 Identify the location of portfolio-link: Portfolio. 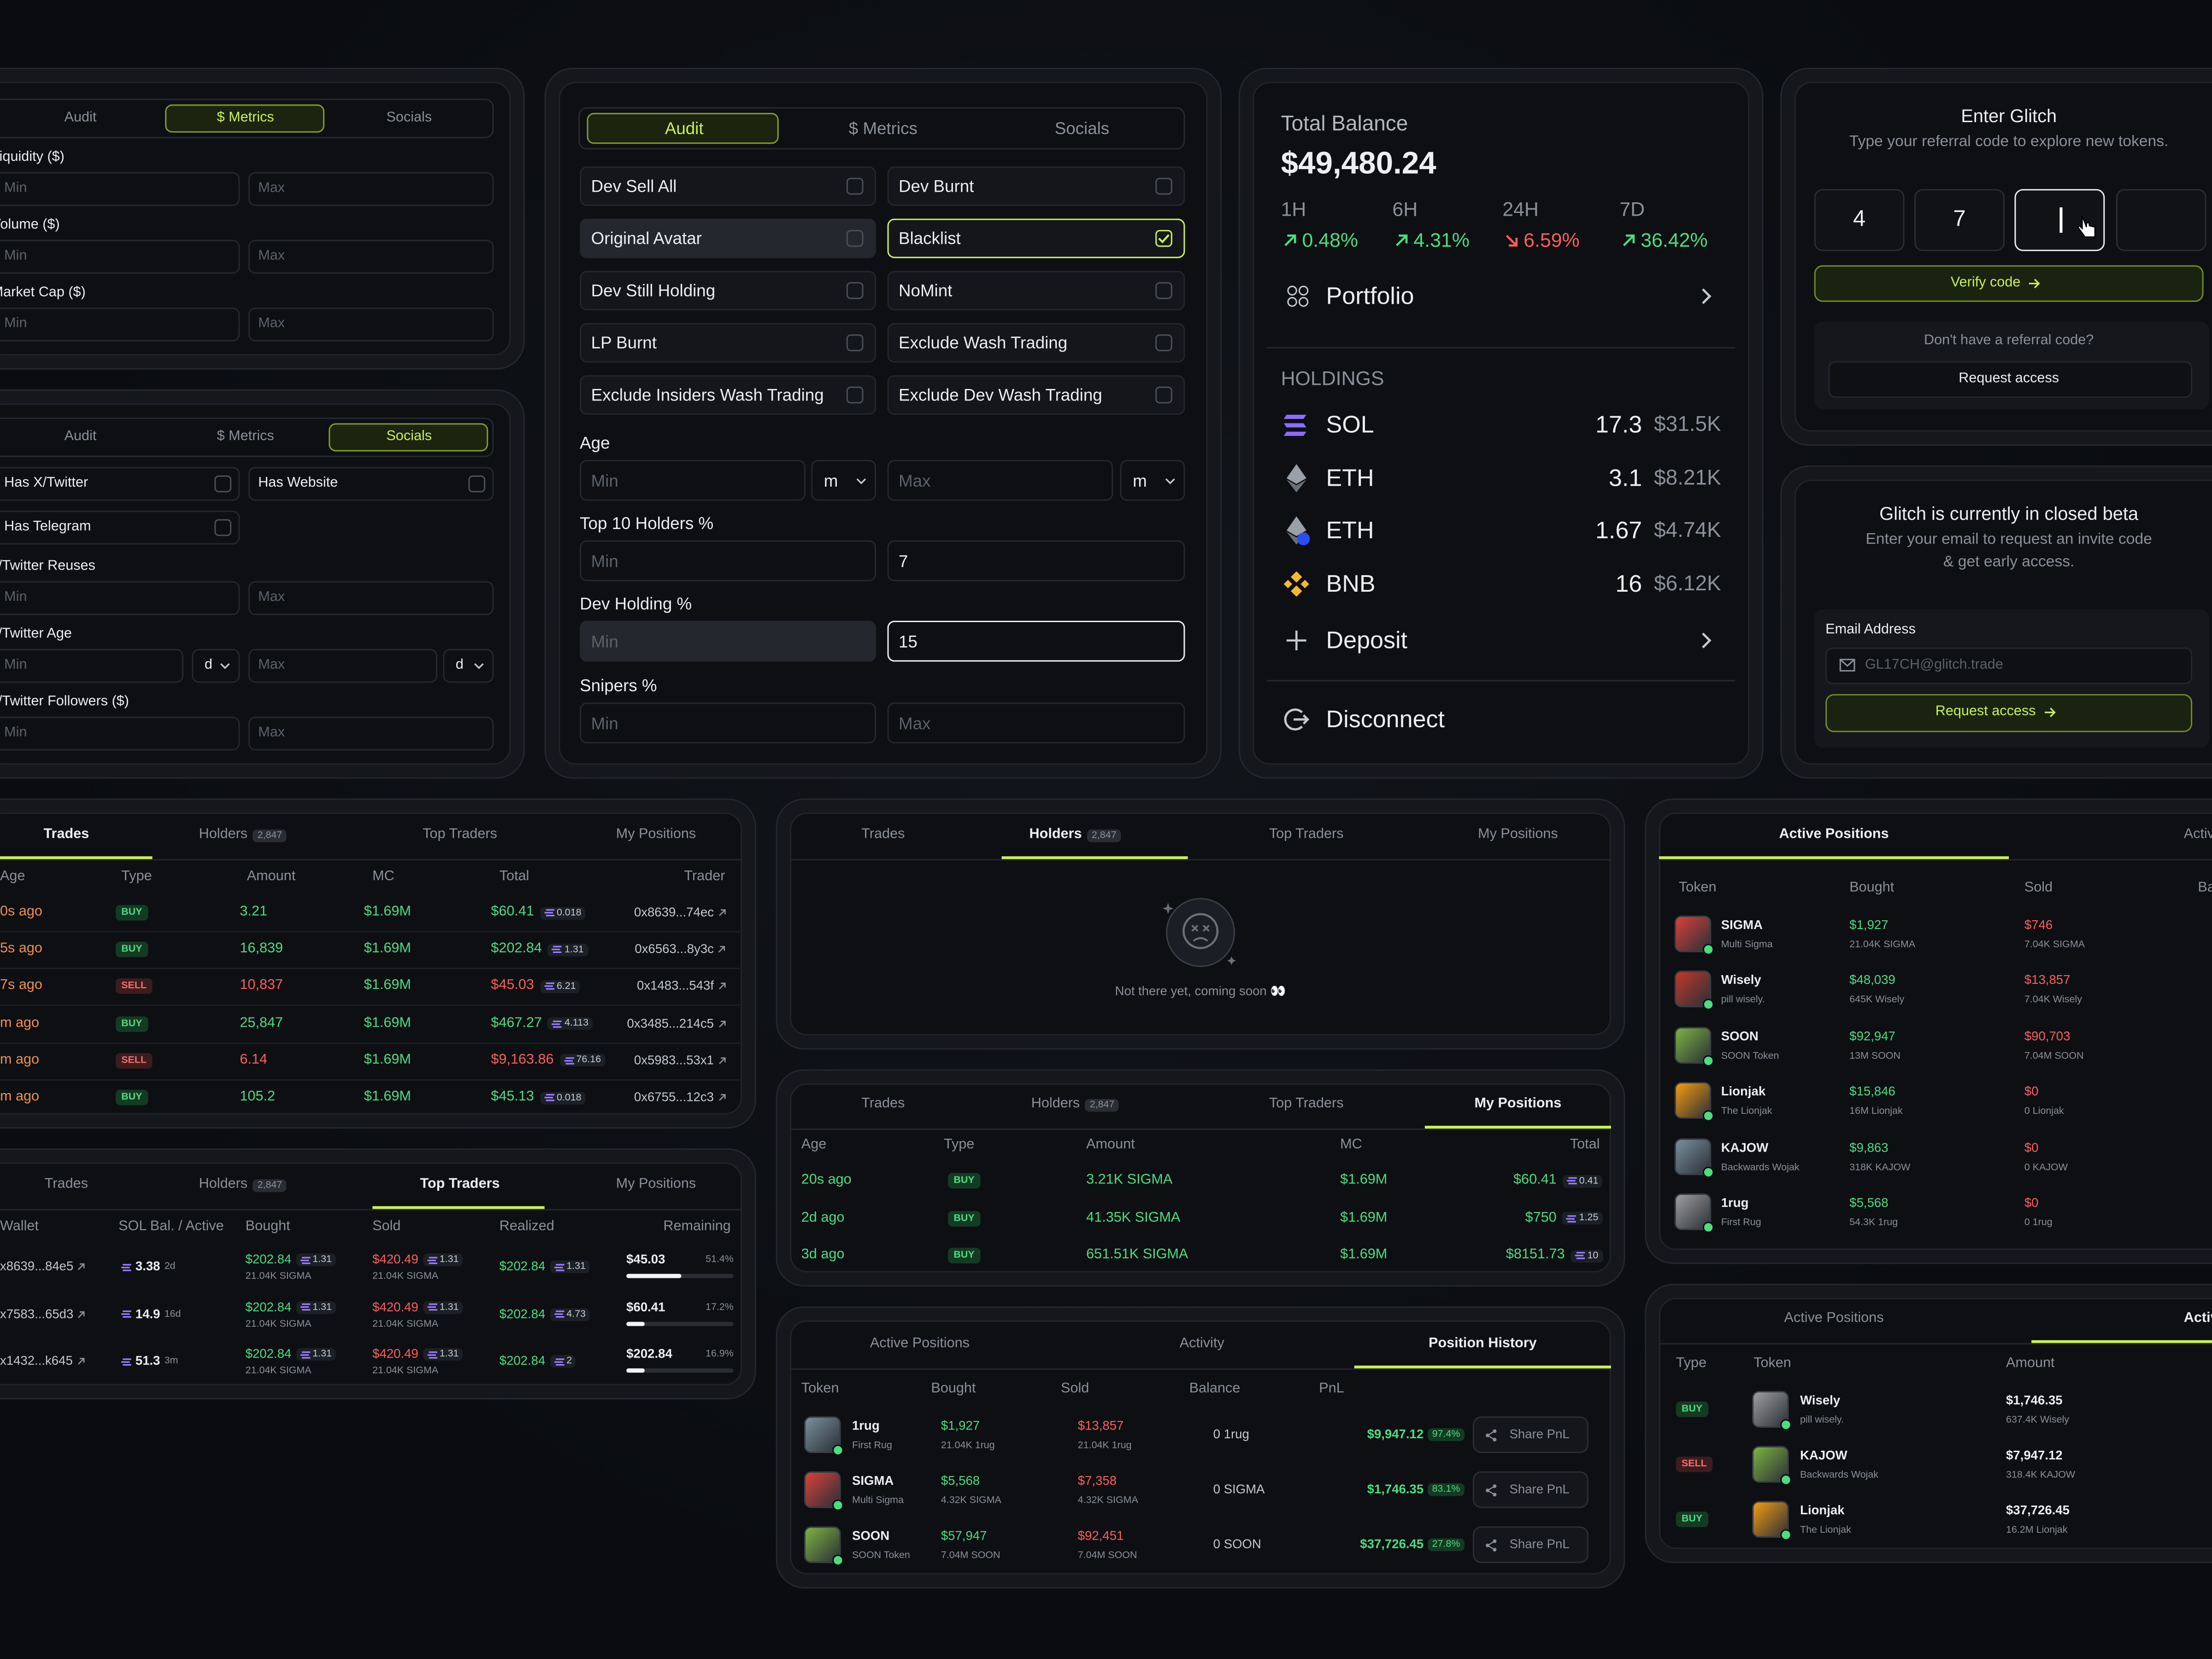
(1370, 296).